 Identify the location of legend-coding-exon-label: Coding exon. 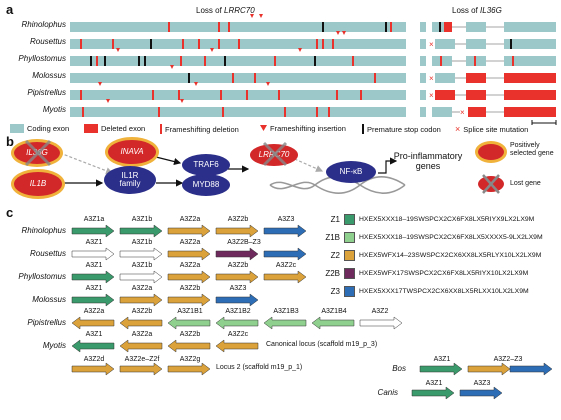
(48, 128).